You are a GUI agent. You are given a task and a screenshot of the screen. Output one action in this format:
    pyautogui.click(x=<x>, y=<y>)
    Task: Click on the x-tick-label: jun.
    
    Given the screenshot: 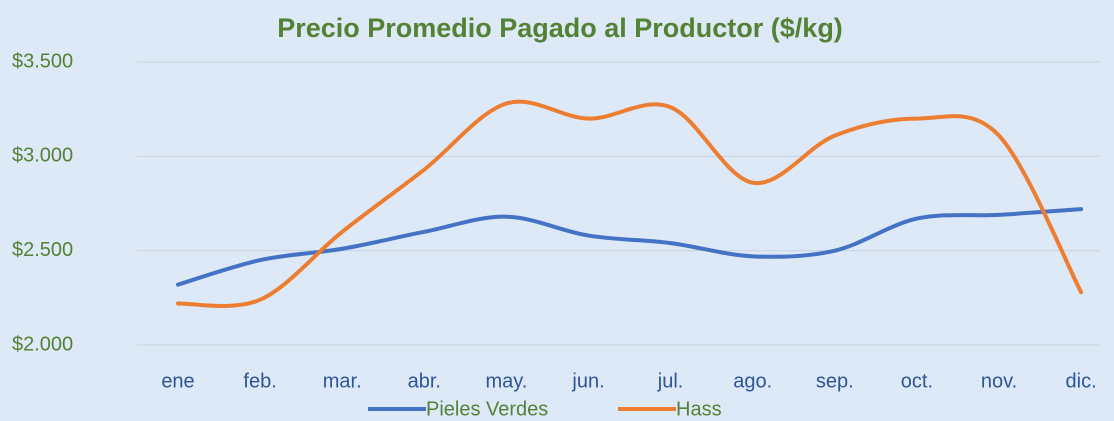 What is the action you would take?
    pyautogui.click(x=587, y=381)
    